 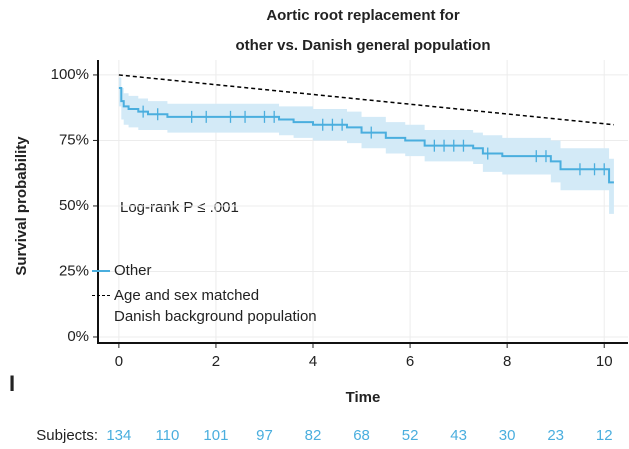 What do you see at coordinates (507, 435) in the screenshot?
I see `risk-count: 30` at bounding box center [507, 435].